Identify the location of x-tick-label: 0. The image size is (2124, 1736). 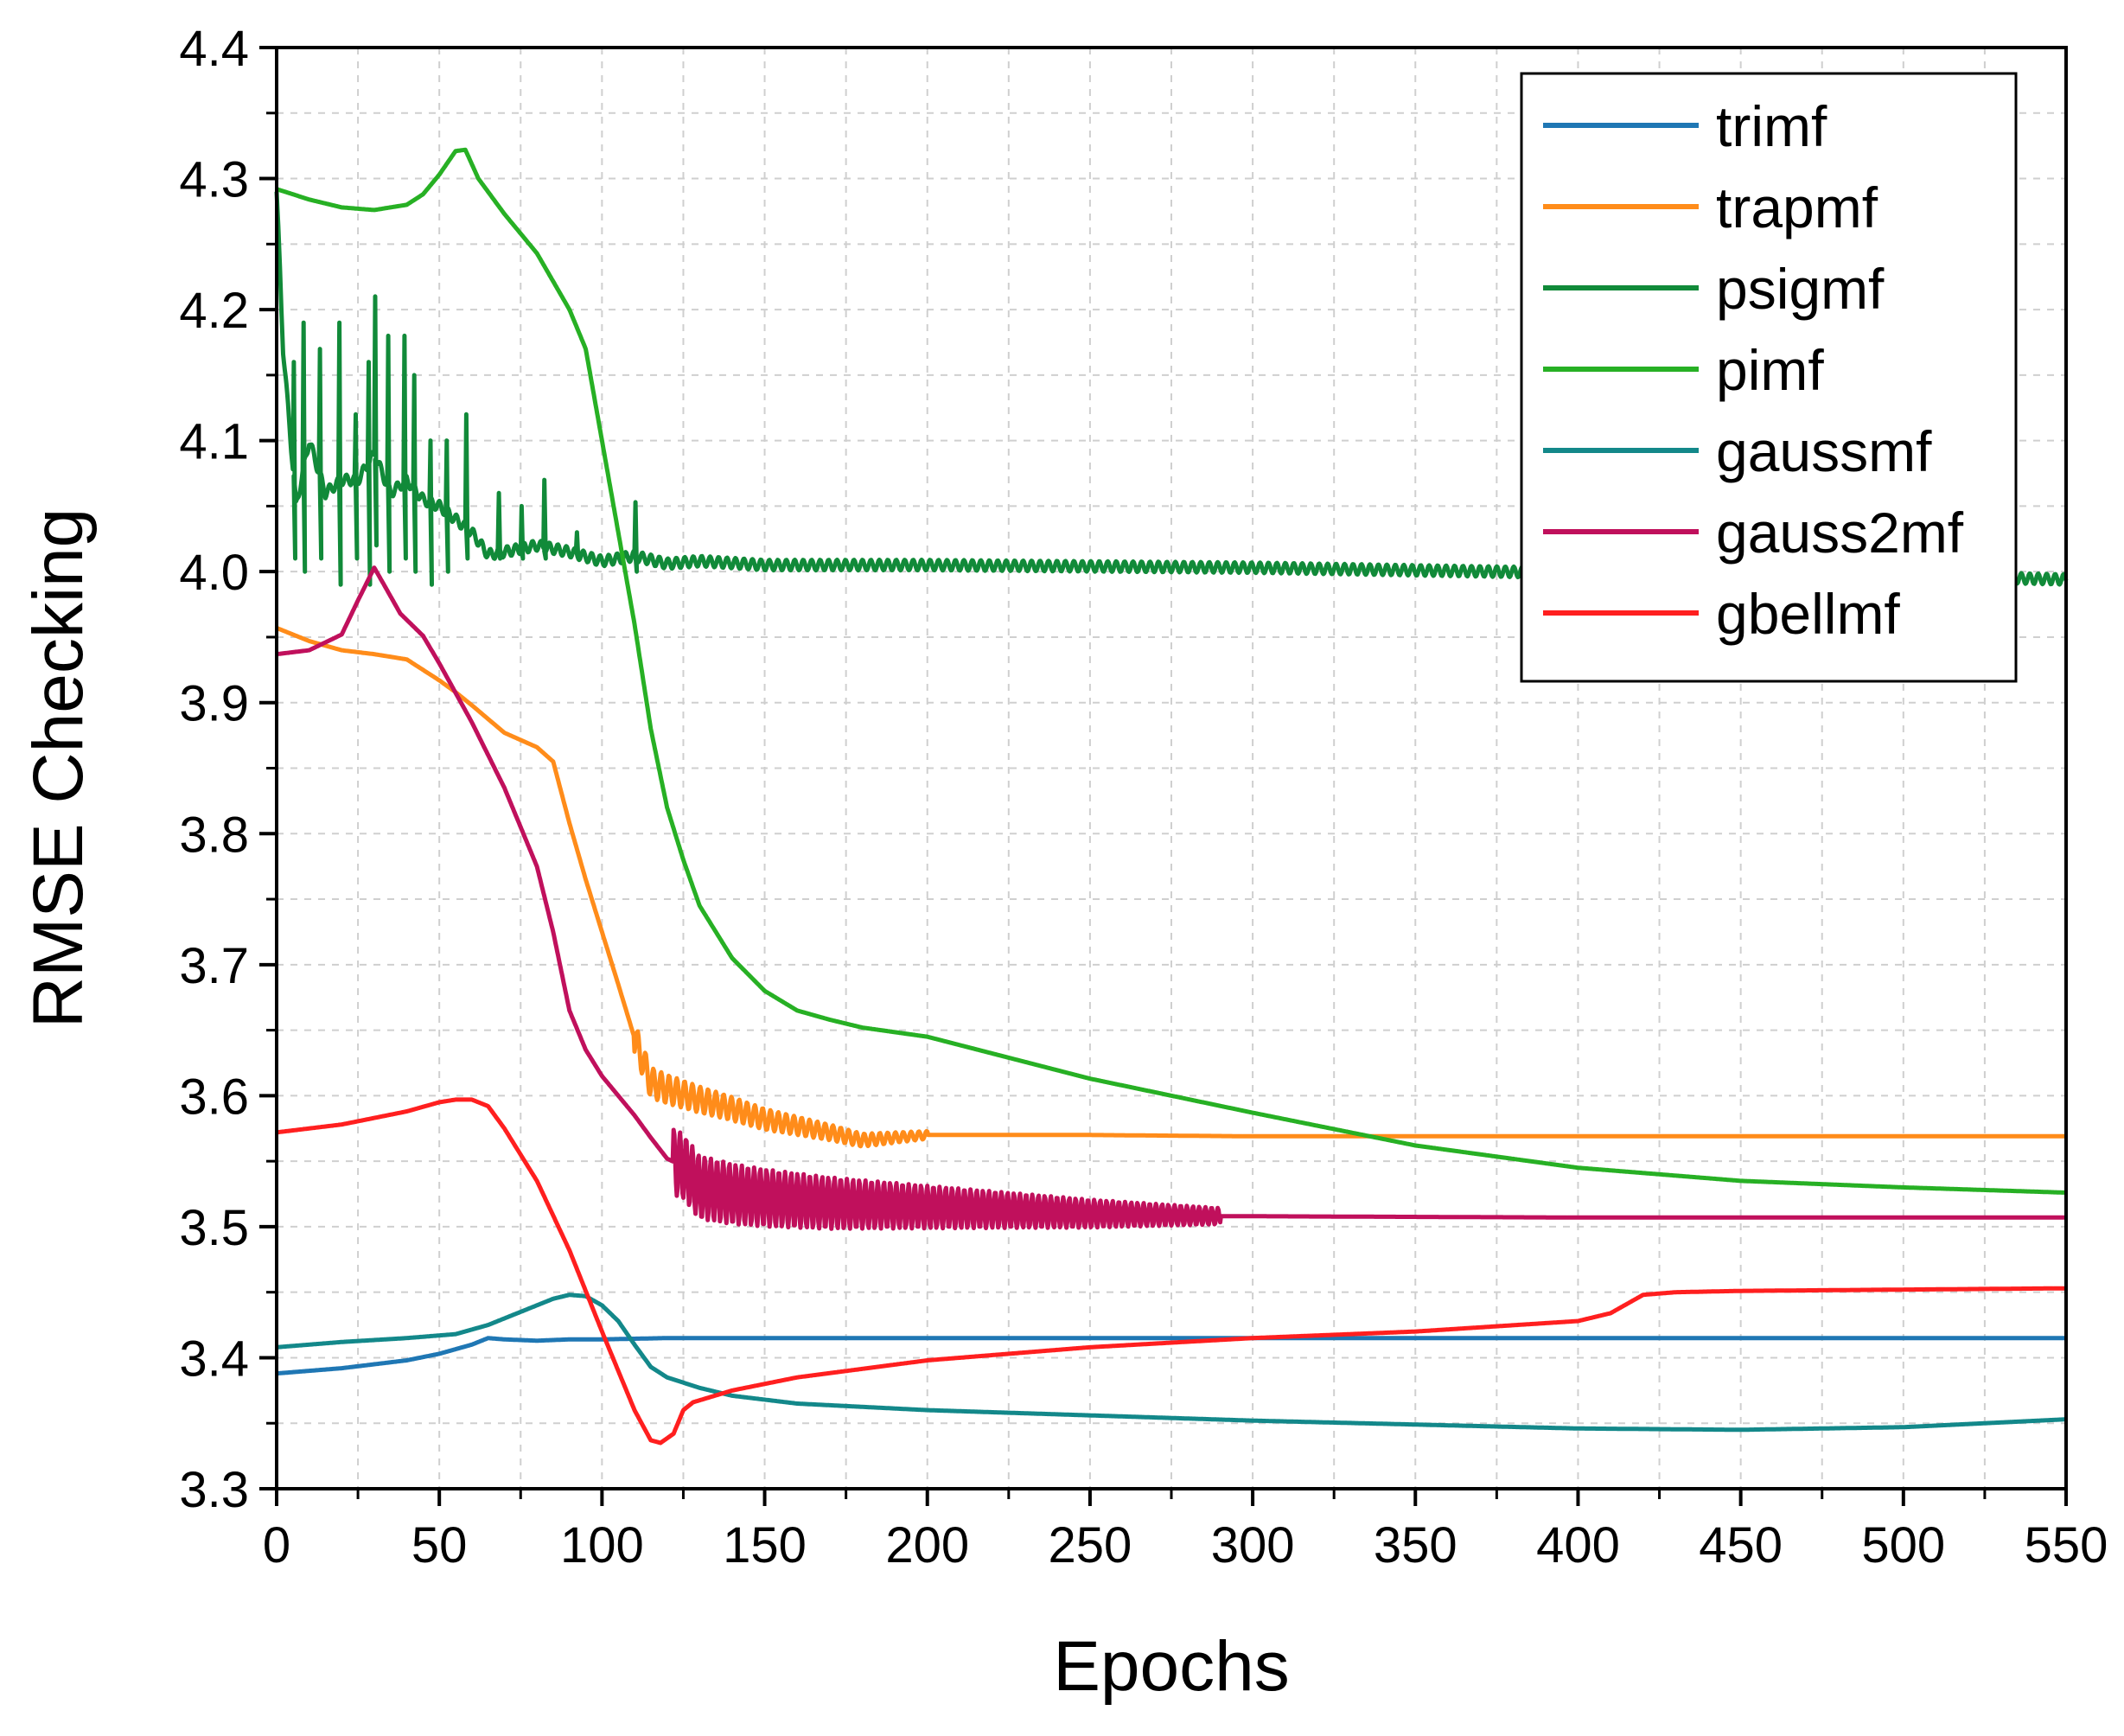
(276, 1545).